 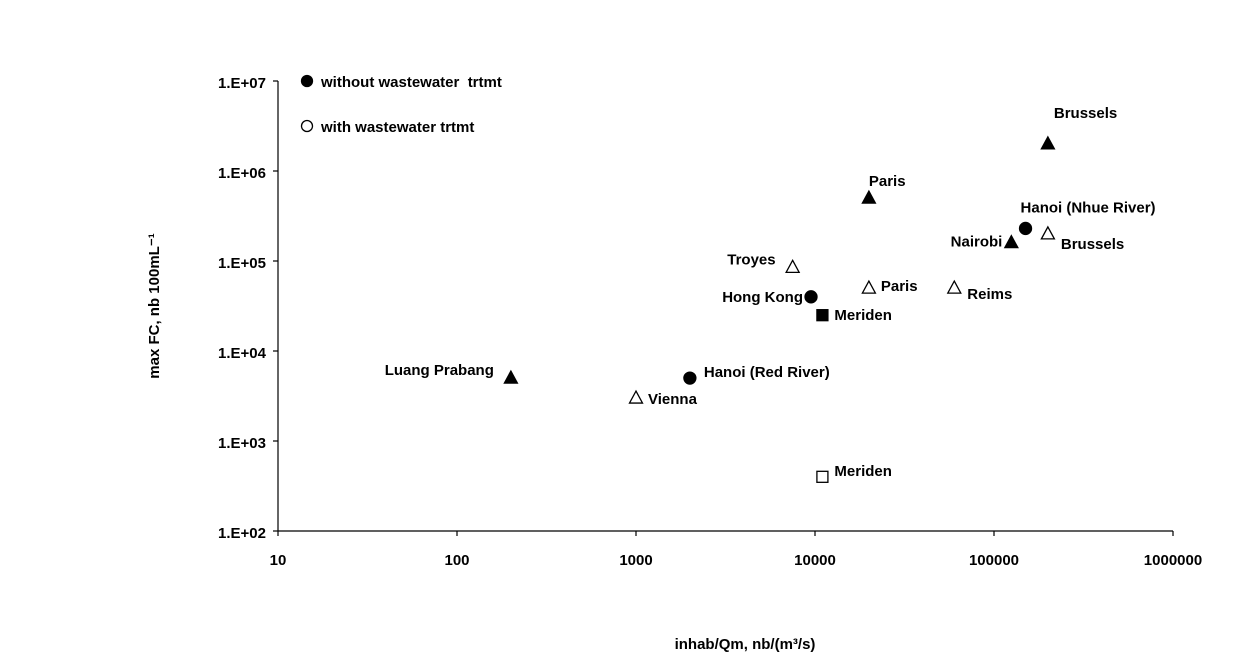 I want to click on y-tick-label: 1.E+06, so click(x=242, y=173).